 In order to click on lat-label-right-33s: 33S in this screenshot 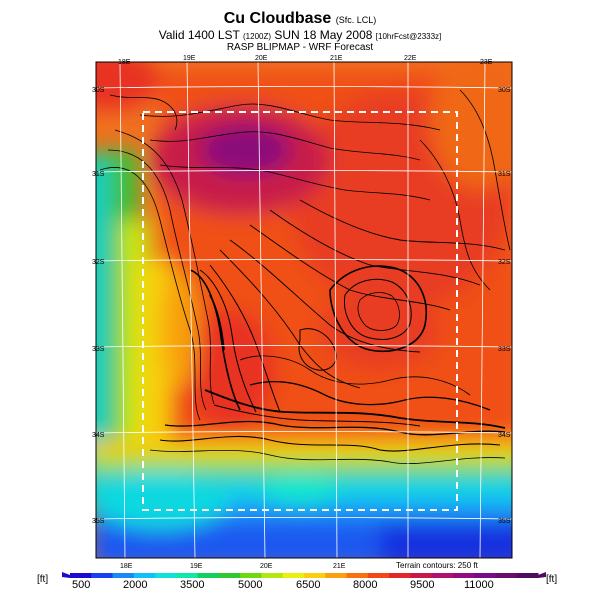, I will do `click(504, 349)`.